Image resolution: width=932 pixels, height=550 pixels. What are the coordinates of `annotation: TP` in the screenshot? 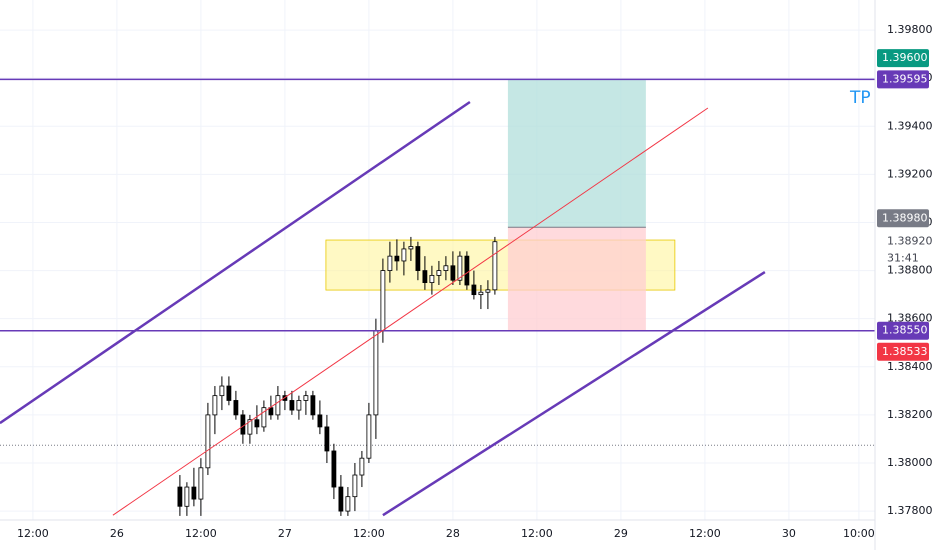 It's located at (860, 98).